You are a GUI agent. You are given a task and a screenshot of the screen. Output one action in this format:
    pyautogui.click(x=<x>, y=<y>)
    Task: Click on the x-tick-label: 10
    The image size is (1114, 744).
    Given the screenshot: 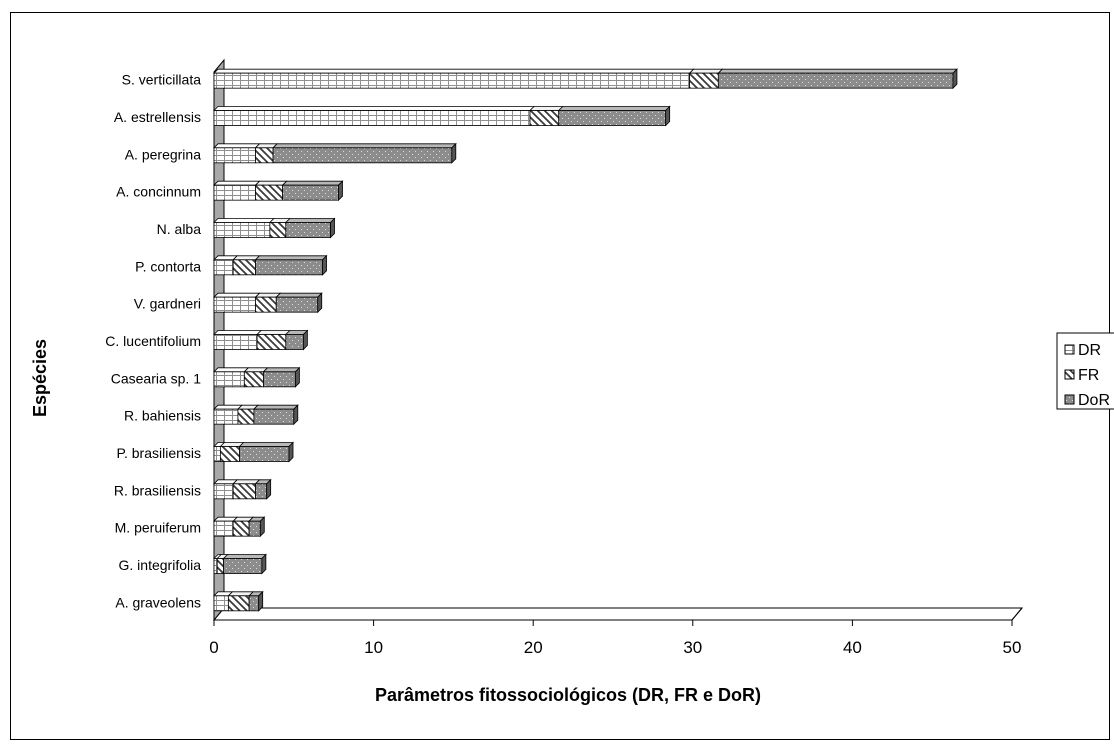 What is the action you would take?
    pyautogui.click(x=373, y=647)
    